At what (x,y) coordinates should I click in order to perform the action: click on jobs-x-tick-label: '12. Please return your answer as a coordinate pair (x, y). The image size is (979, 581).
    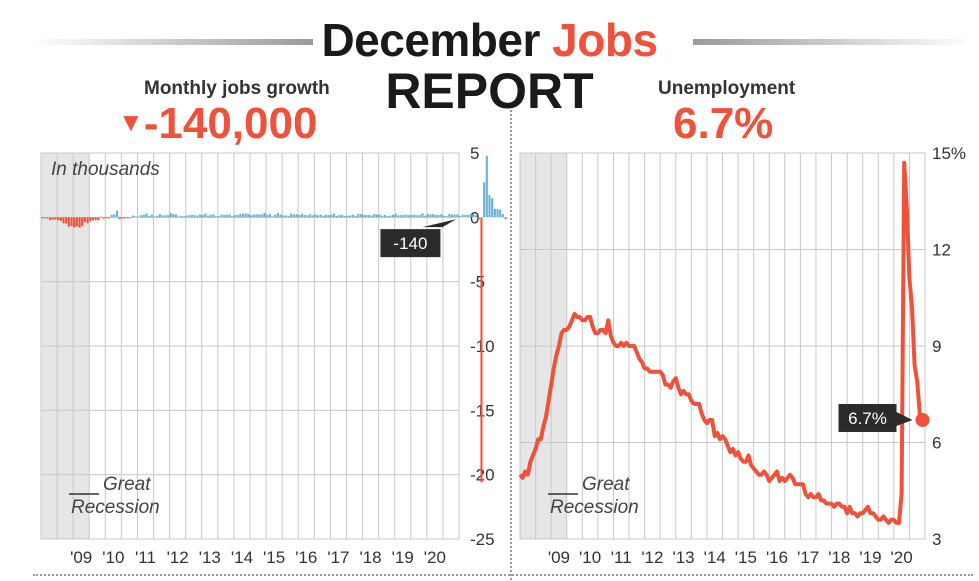
    Looking at the image, I should click on (178, 557).